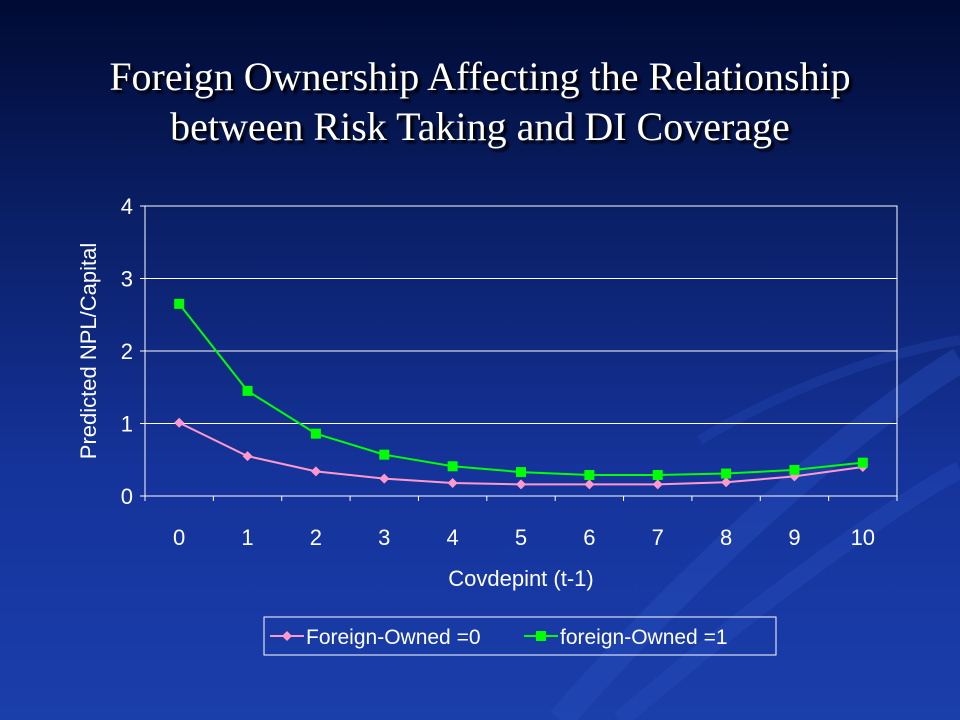 This screenshot has width=960, height=720. I want to click on legend: Foreign-Owned =0 foreign-Owned =1, so click(499, 637).